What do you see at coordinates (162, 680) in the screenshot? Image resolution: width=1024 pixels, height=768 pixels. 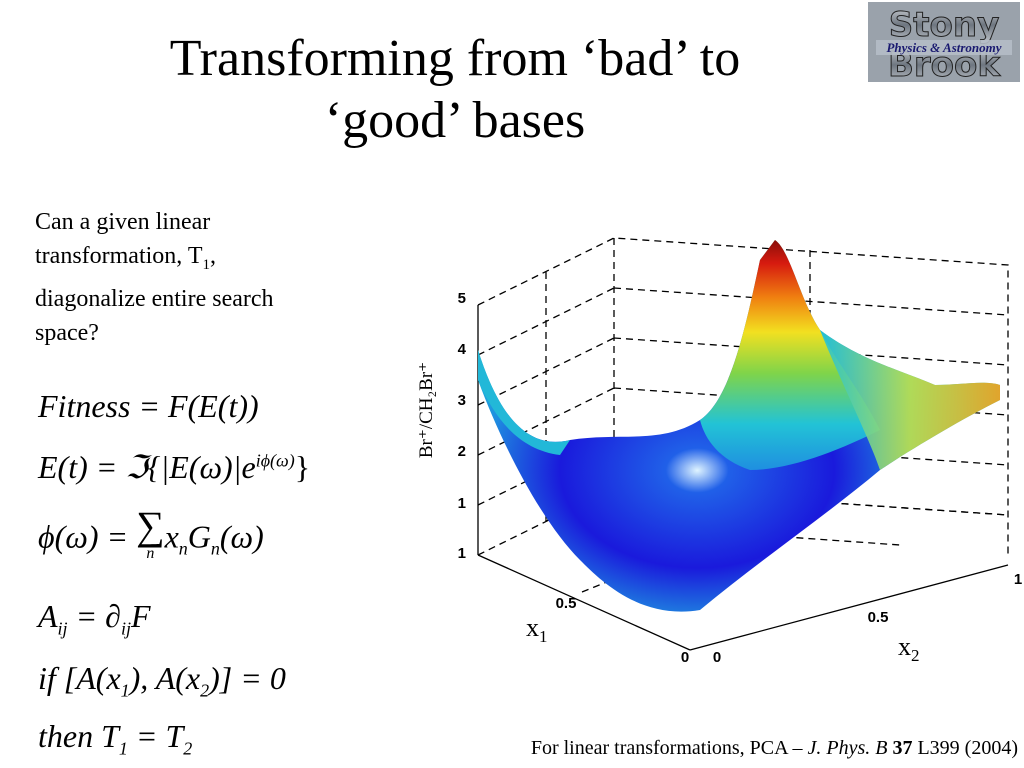 I see `equation-condition: if [A(x1), A(x2)] = 0` at bounding box center [162, 680].